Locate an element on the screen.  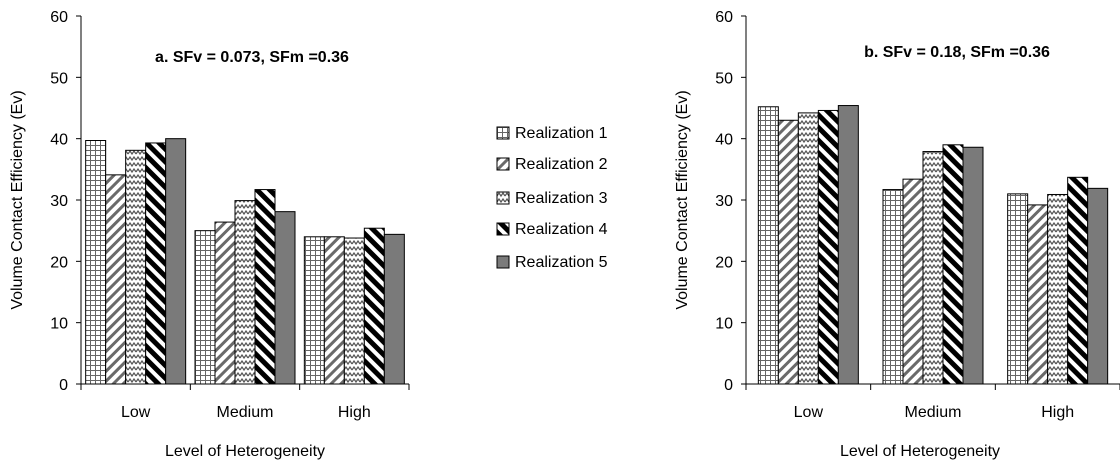
chart-a-xtick-labels-group: Low Medium High is located at coordinates (246, 412).